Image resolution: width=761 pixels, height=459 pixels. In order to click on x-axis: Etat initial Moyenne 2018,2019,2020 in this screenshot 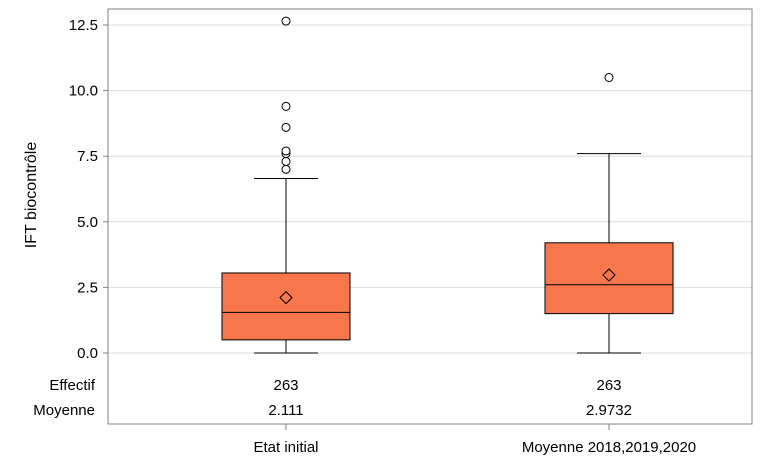, I will do `click(474, 440)`.